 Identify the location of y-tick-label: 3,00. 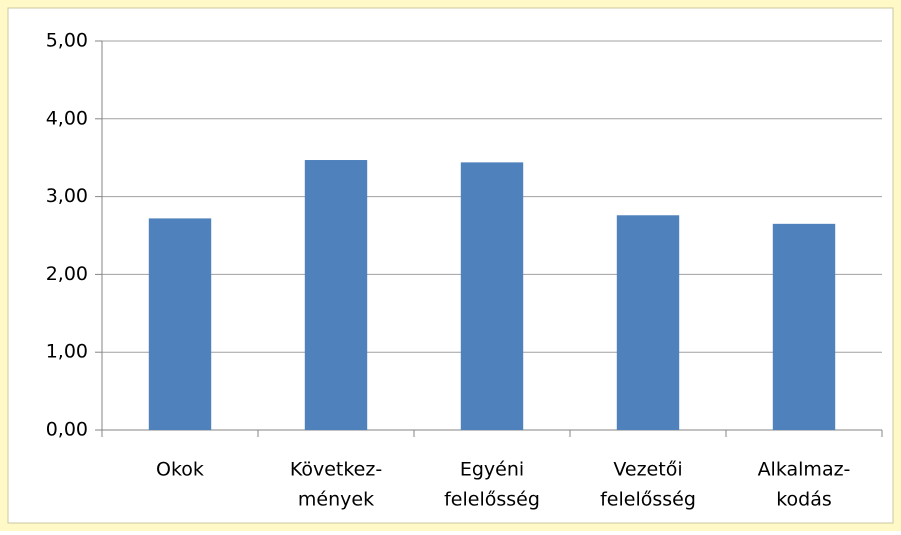
(67, 196).